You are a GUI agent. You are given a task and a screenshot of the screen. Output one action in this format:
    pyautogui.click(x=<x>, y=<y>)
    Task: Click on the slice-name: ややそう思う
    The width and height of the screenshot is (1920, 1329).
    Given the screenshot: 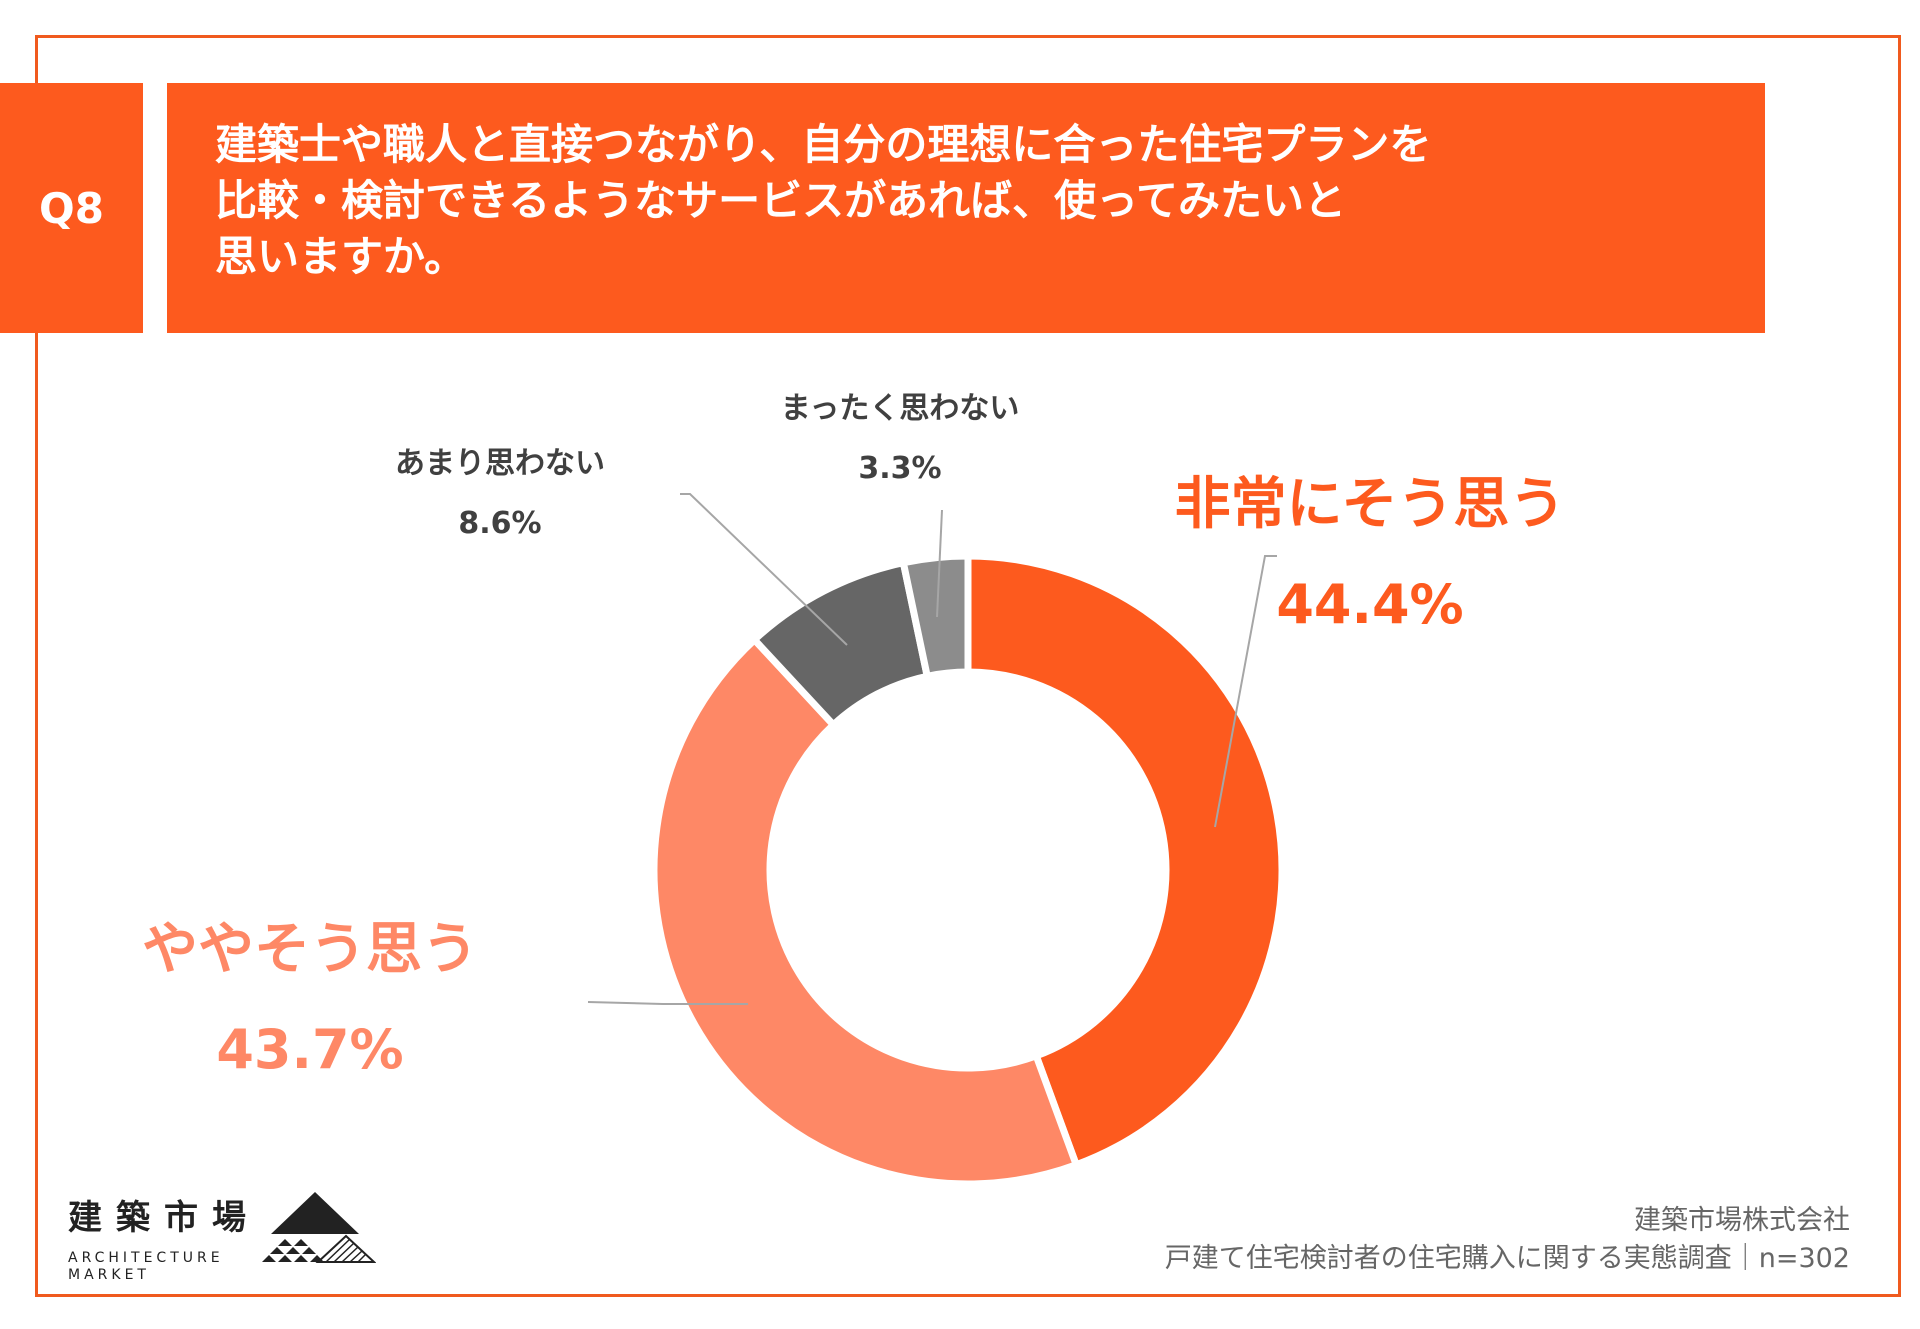 What is the action you would take?
    pyautogui.click(x=310, y=949)
    